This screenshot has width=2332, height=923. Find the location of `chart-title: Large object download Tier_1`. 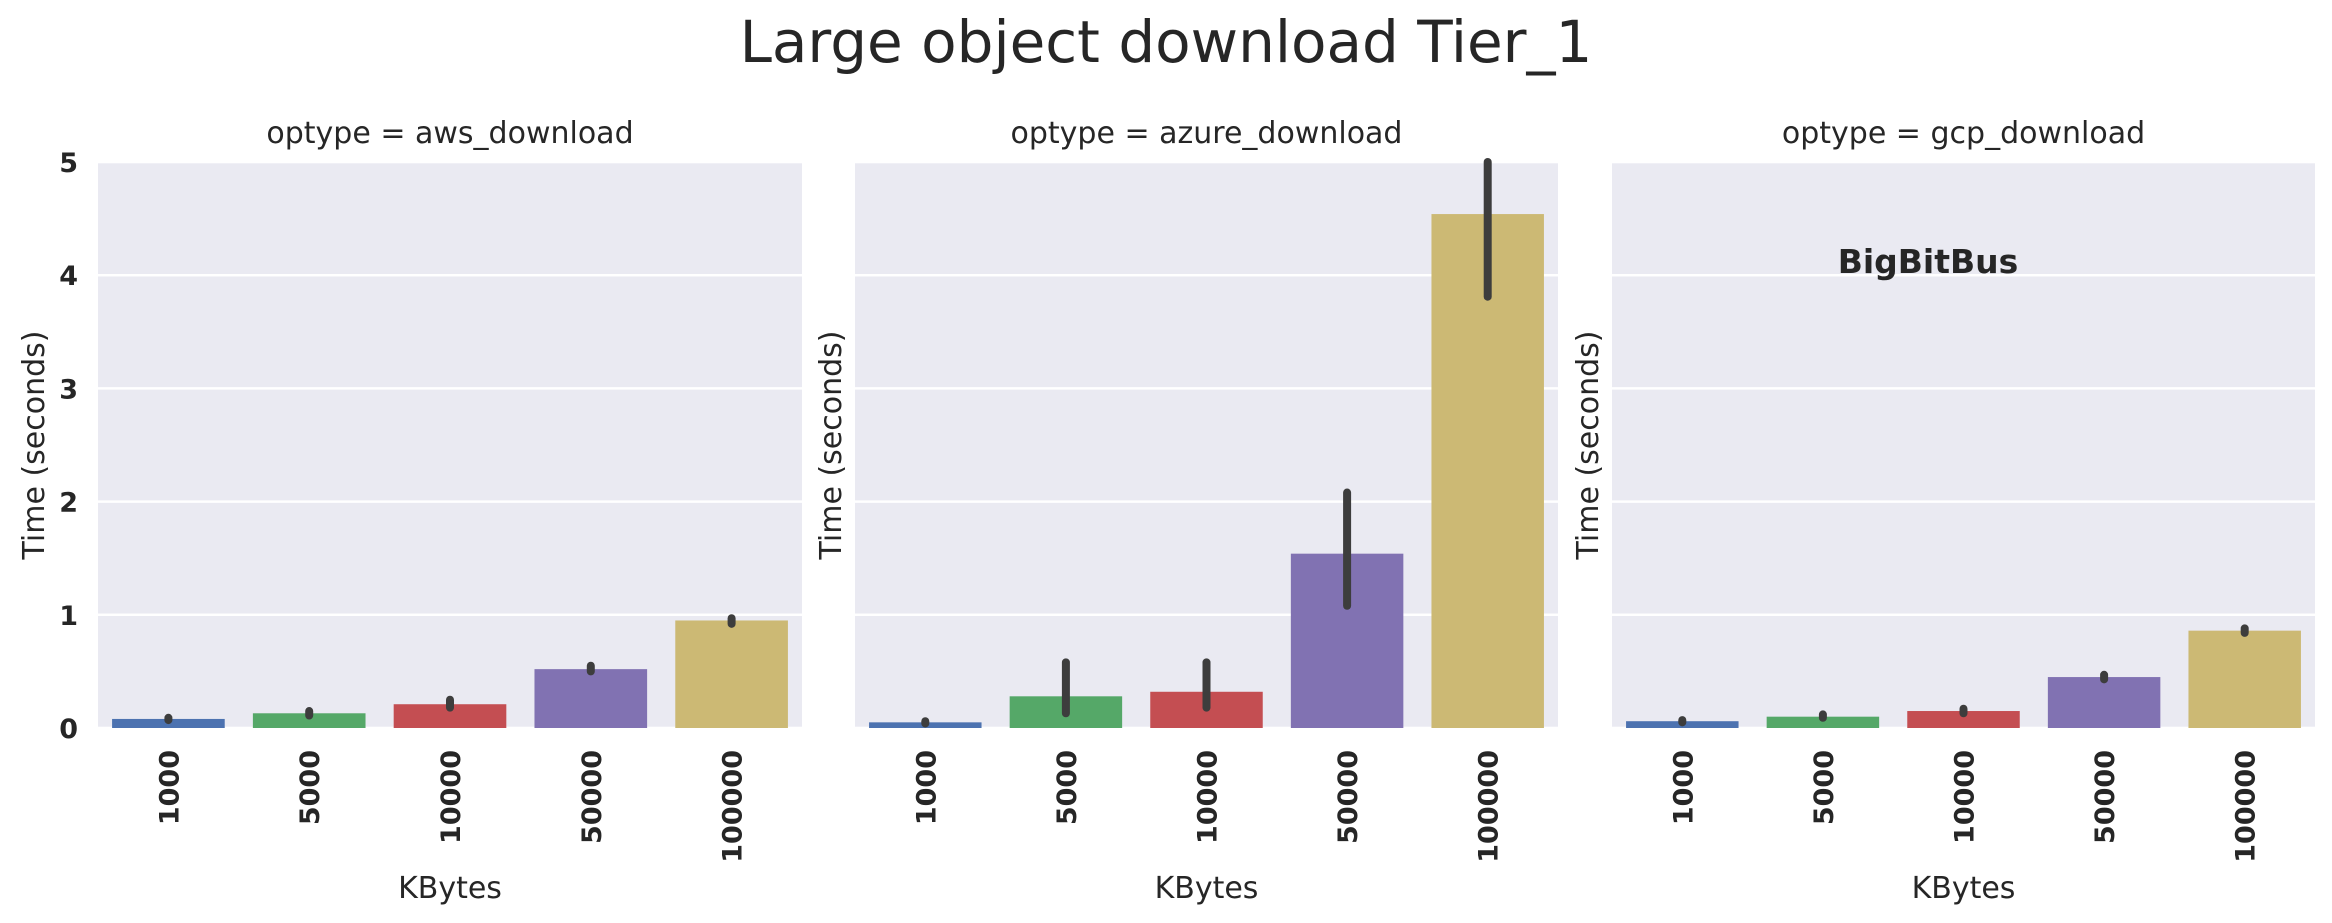

chart-title: Large object download Tier_1 is located at coordinates (1166, 42).